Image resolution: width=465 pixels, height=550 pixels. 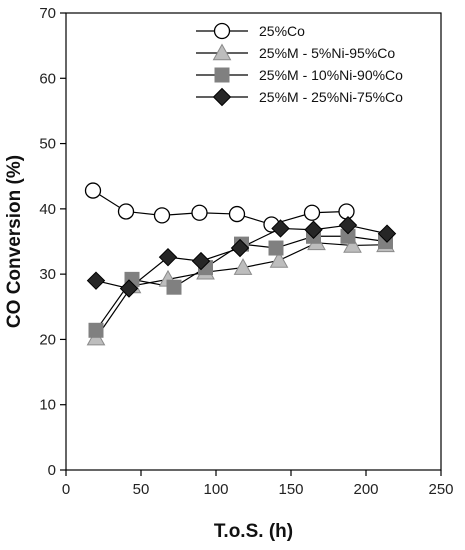 I want to click on y-axis-title: CO Conversion (%), so click(x=14, y=241).